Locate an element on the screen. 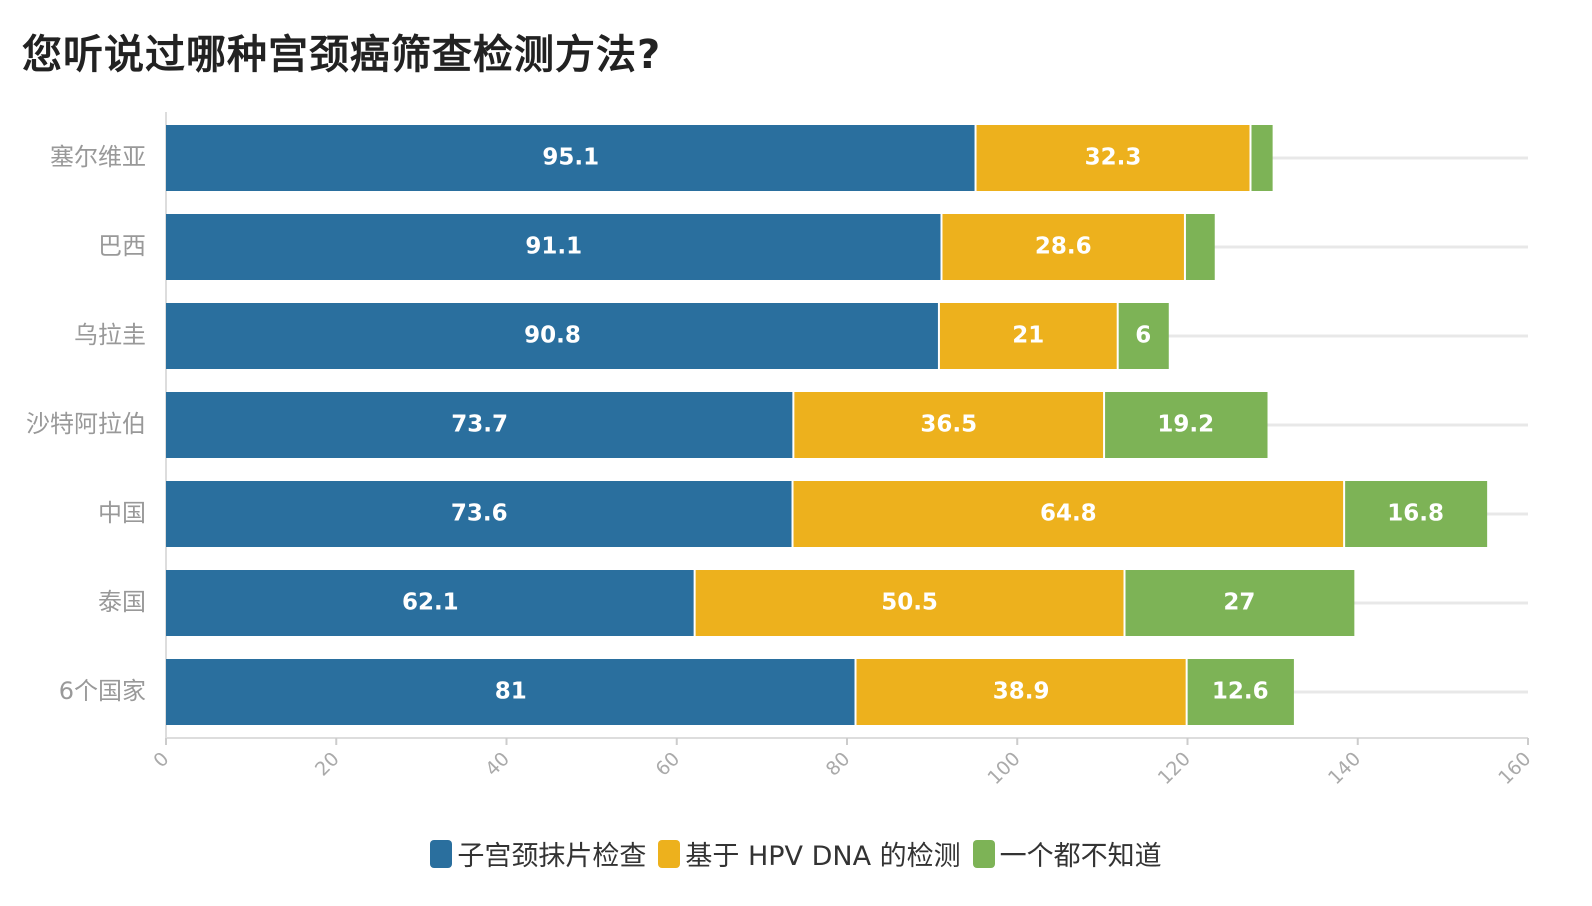 The width and height of the screenshot is (1592, 906). category-label: 巴西 is located at coordinates (122, 246).